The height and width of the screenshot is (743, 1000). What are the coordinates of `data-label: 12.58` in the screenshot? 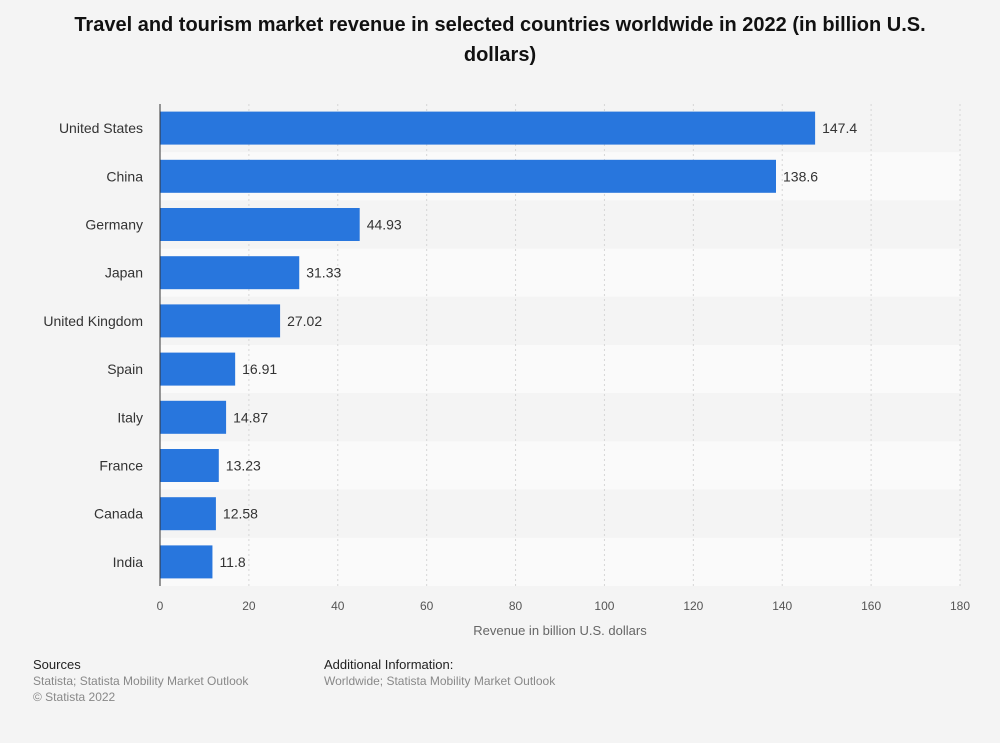 It's located at (240, 514).